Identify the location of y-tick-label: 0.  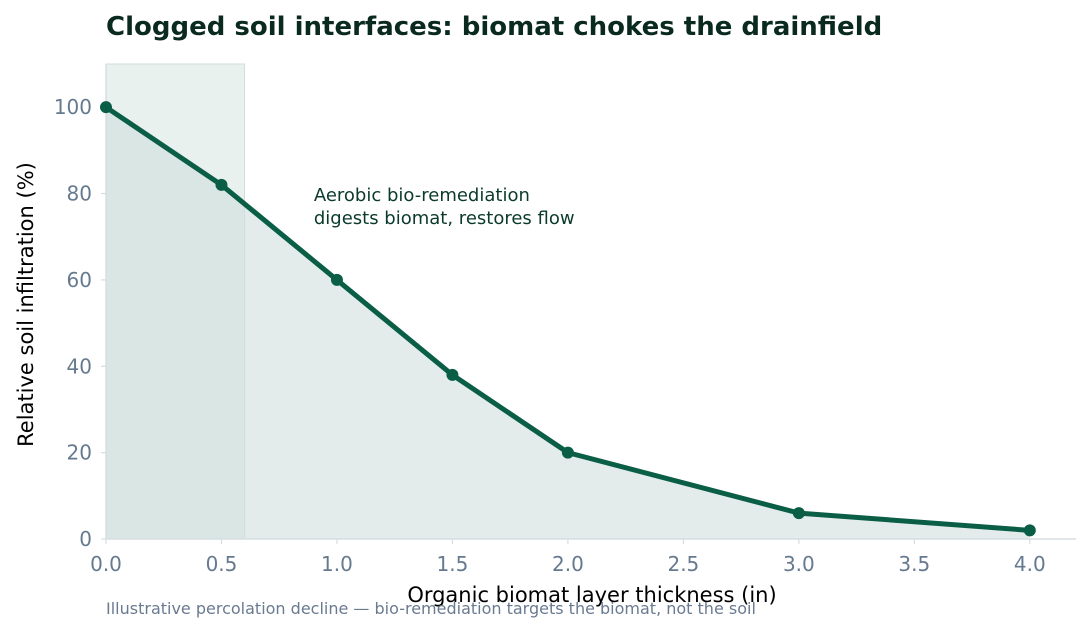
(85, 539).